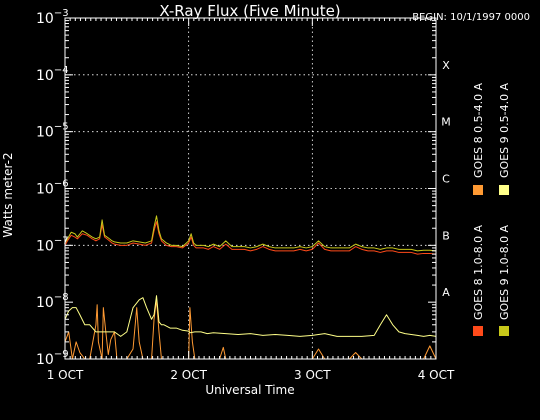  Describe the element at coordinates (8, 194) in the screenshot. I see `y-axis-label: Watts meter-2` at that location.